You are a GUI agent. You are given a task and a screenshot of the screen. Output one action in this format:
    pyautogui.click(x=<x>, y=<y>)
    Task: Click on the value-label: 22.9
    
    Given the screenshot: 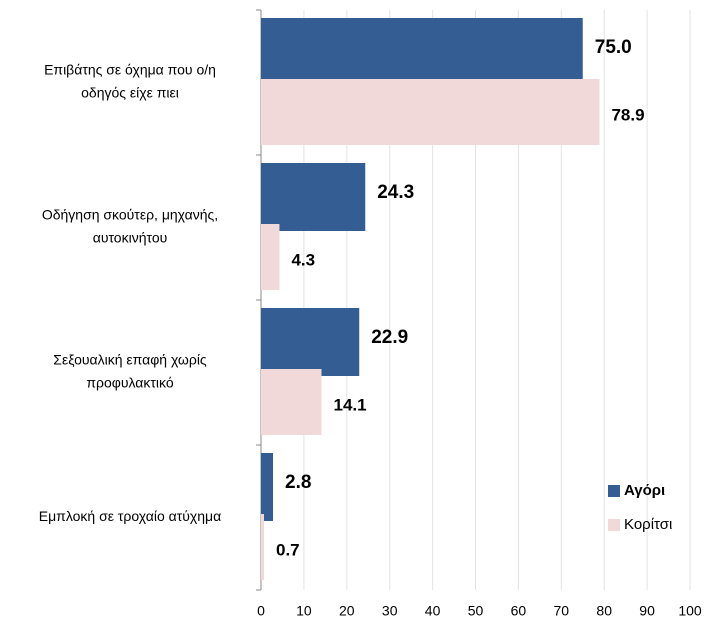 What is the action you would take?
    pyautogui.click(x=389, y=337)
    